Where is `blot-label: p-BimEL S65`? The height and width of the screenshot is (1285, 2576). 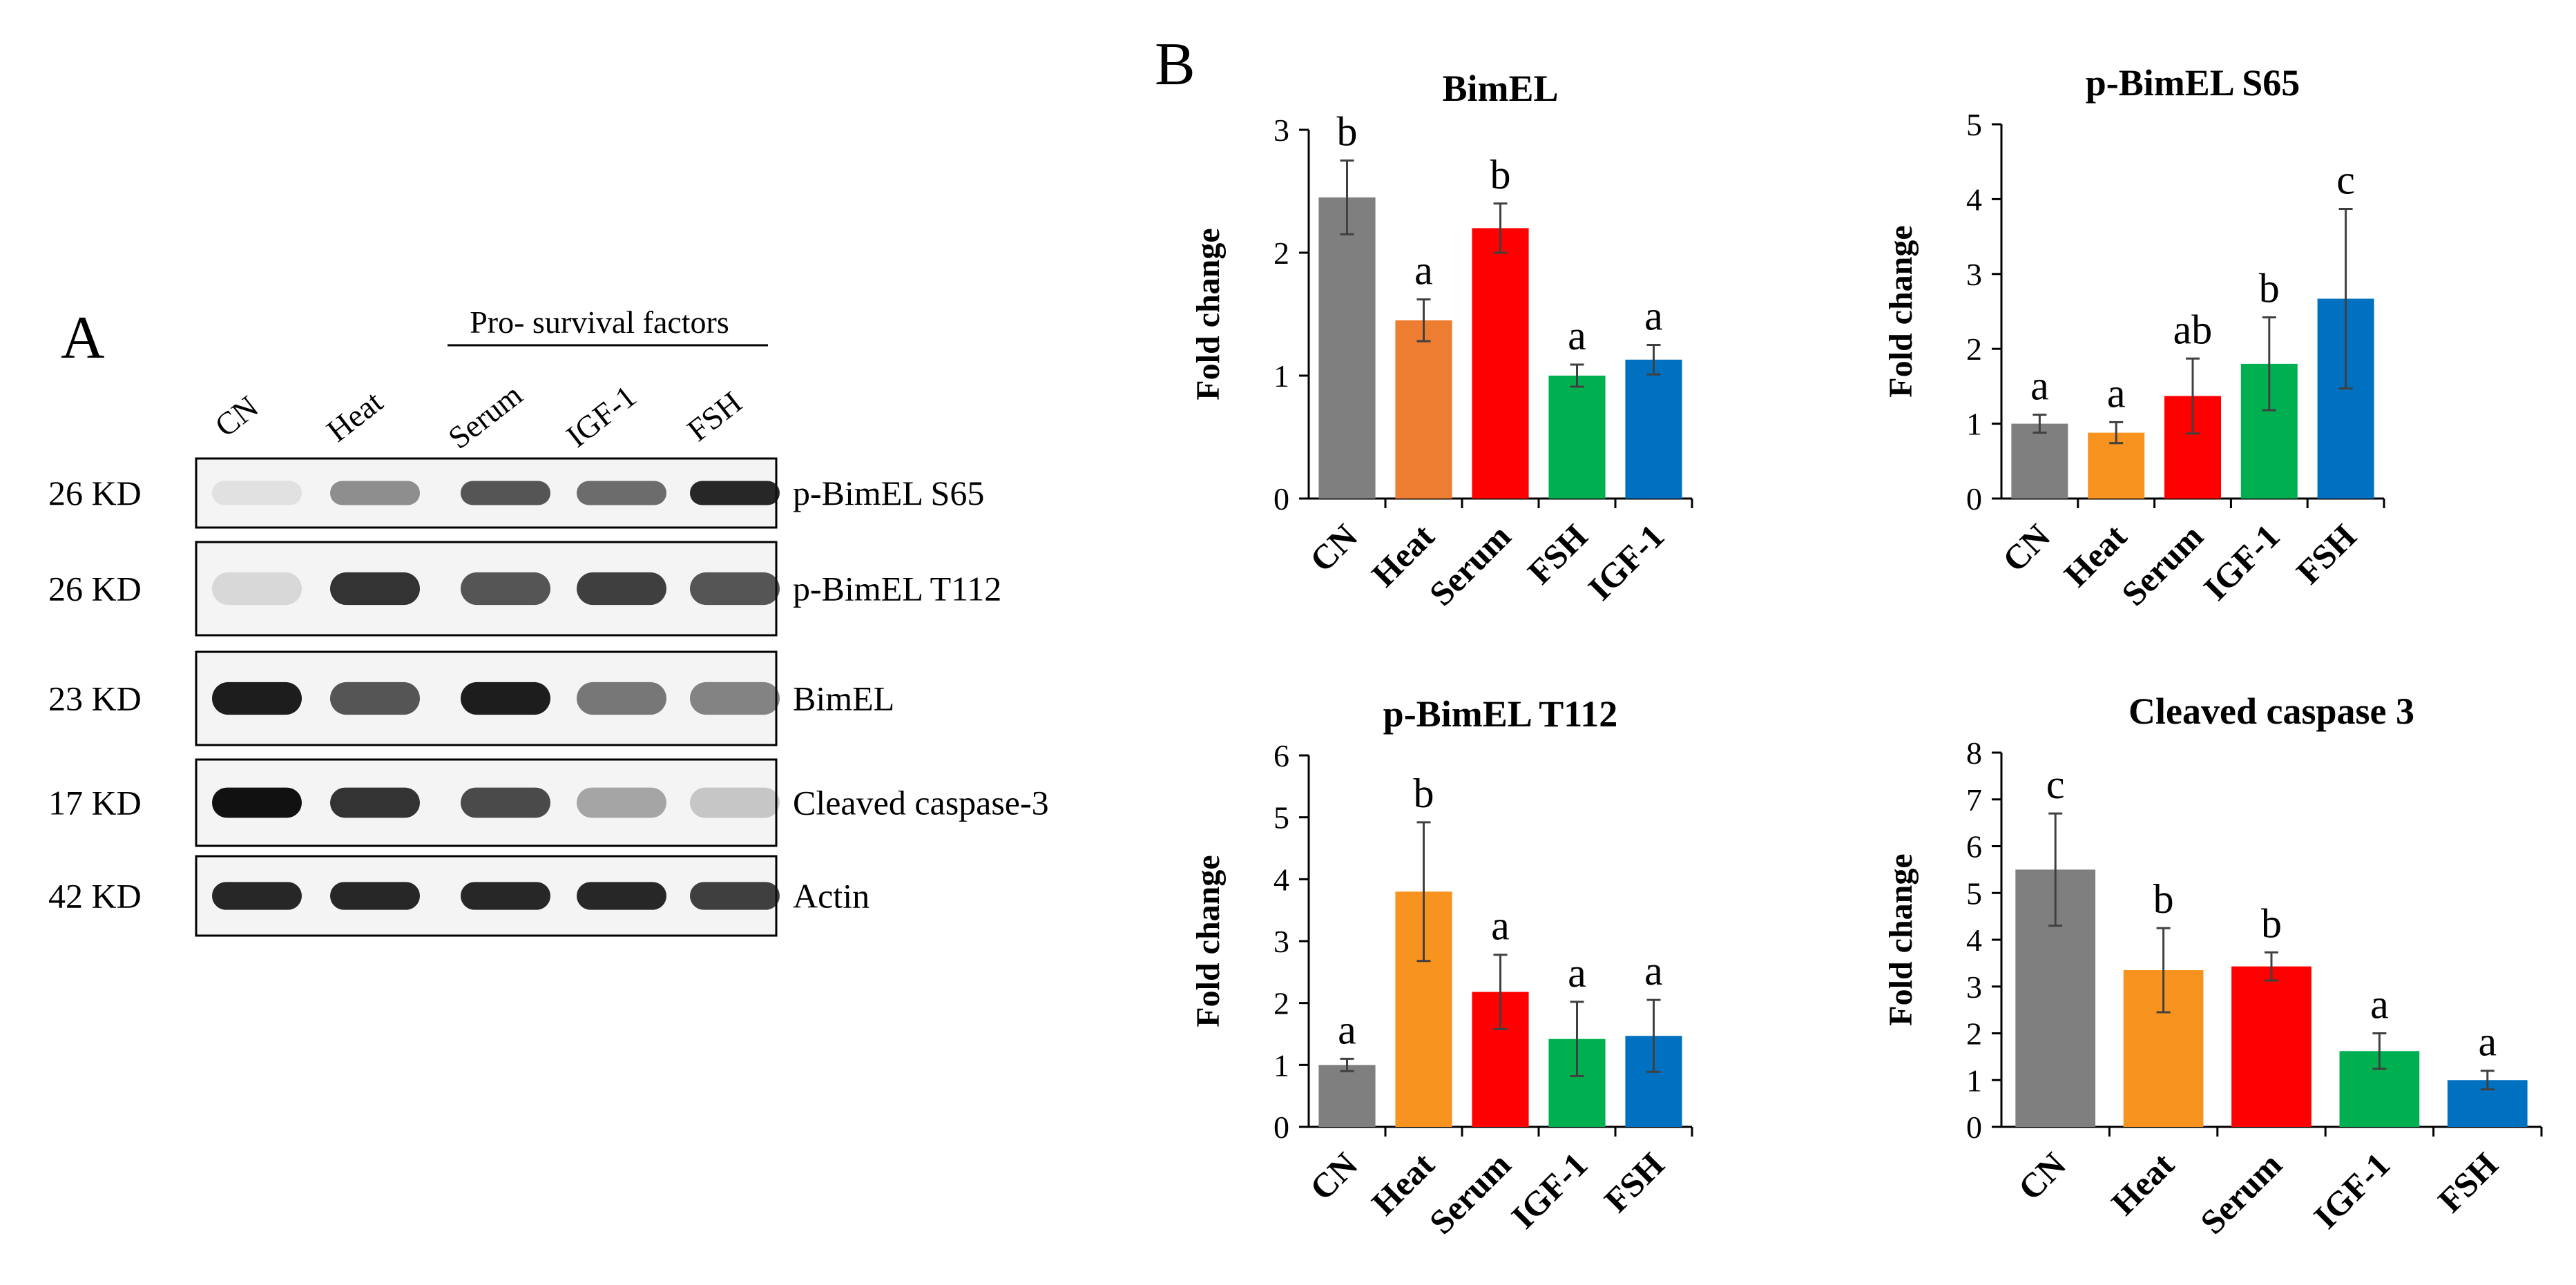
blot-label: p-BimEL S65 is located at coordinates (888, 493).